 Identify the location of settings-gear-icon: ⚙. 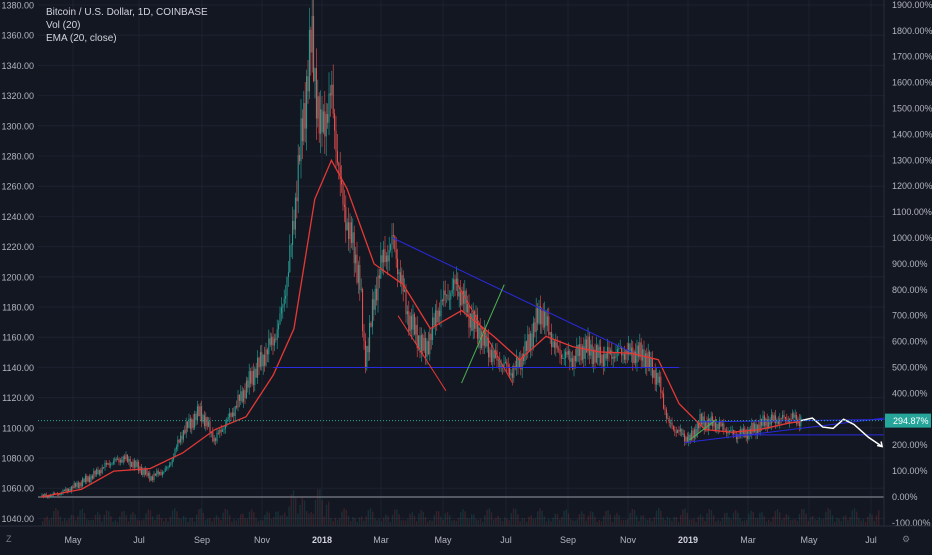
(906, 539).